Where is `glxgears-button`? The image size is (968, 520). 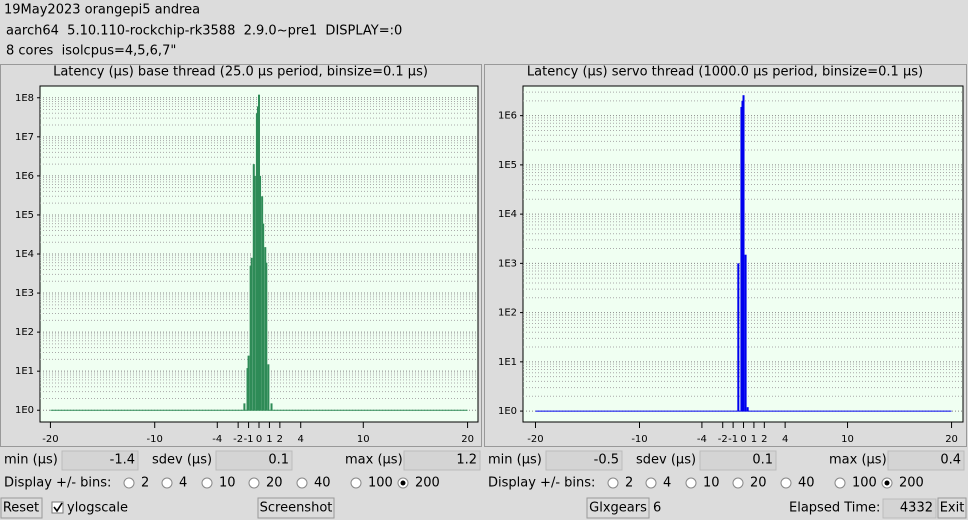 glxgears-button is located at coordinates (618, 508).